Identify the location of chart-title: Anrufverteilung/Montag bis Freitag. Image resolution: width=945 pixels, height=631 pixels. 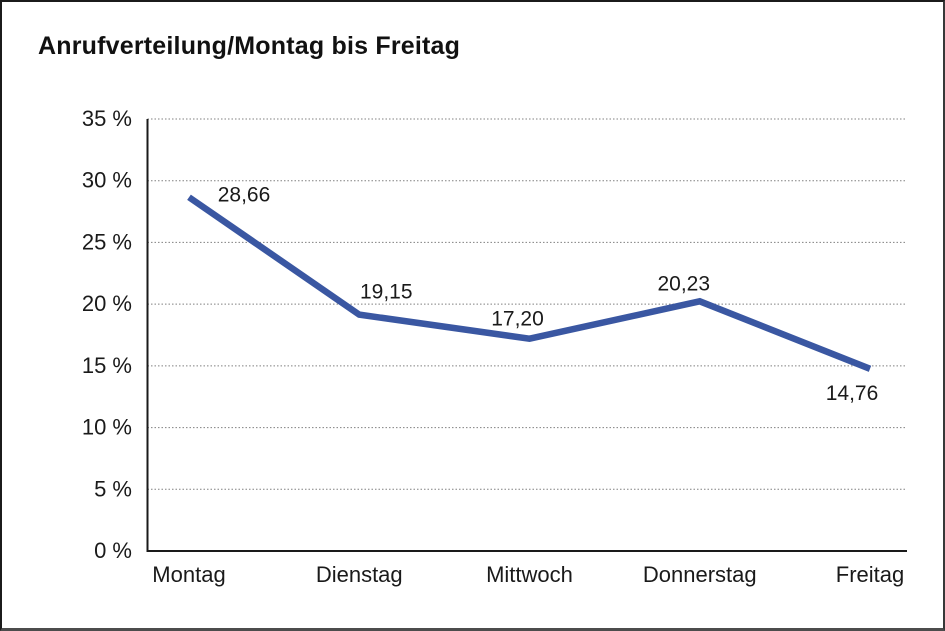
(249, 46).